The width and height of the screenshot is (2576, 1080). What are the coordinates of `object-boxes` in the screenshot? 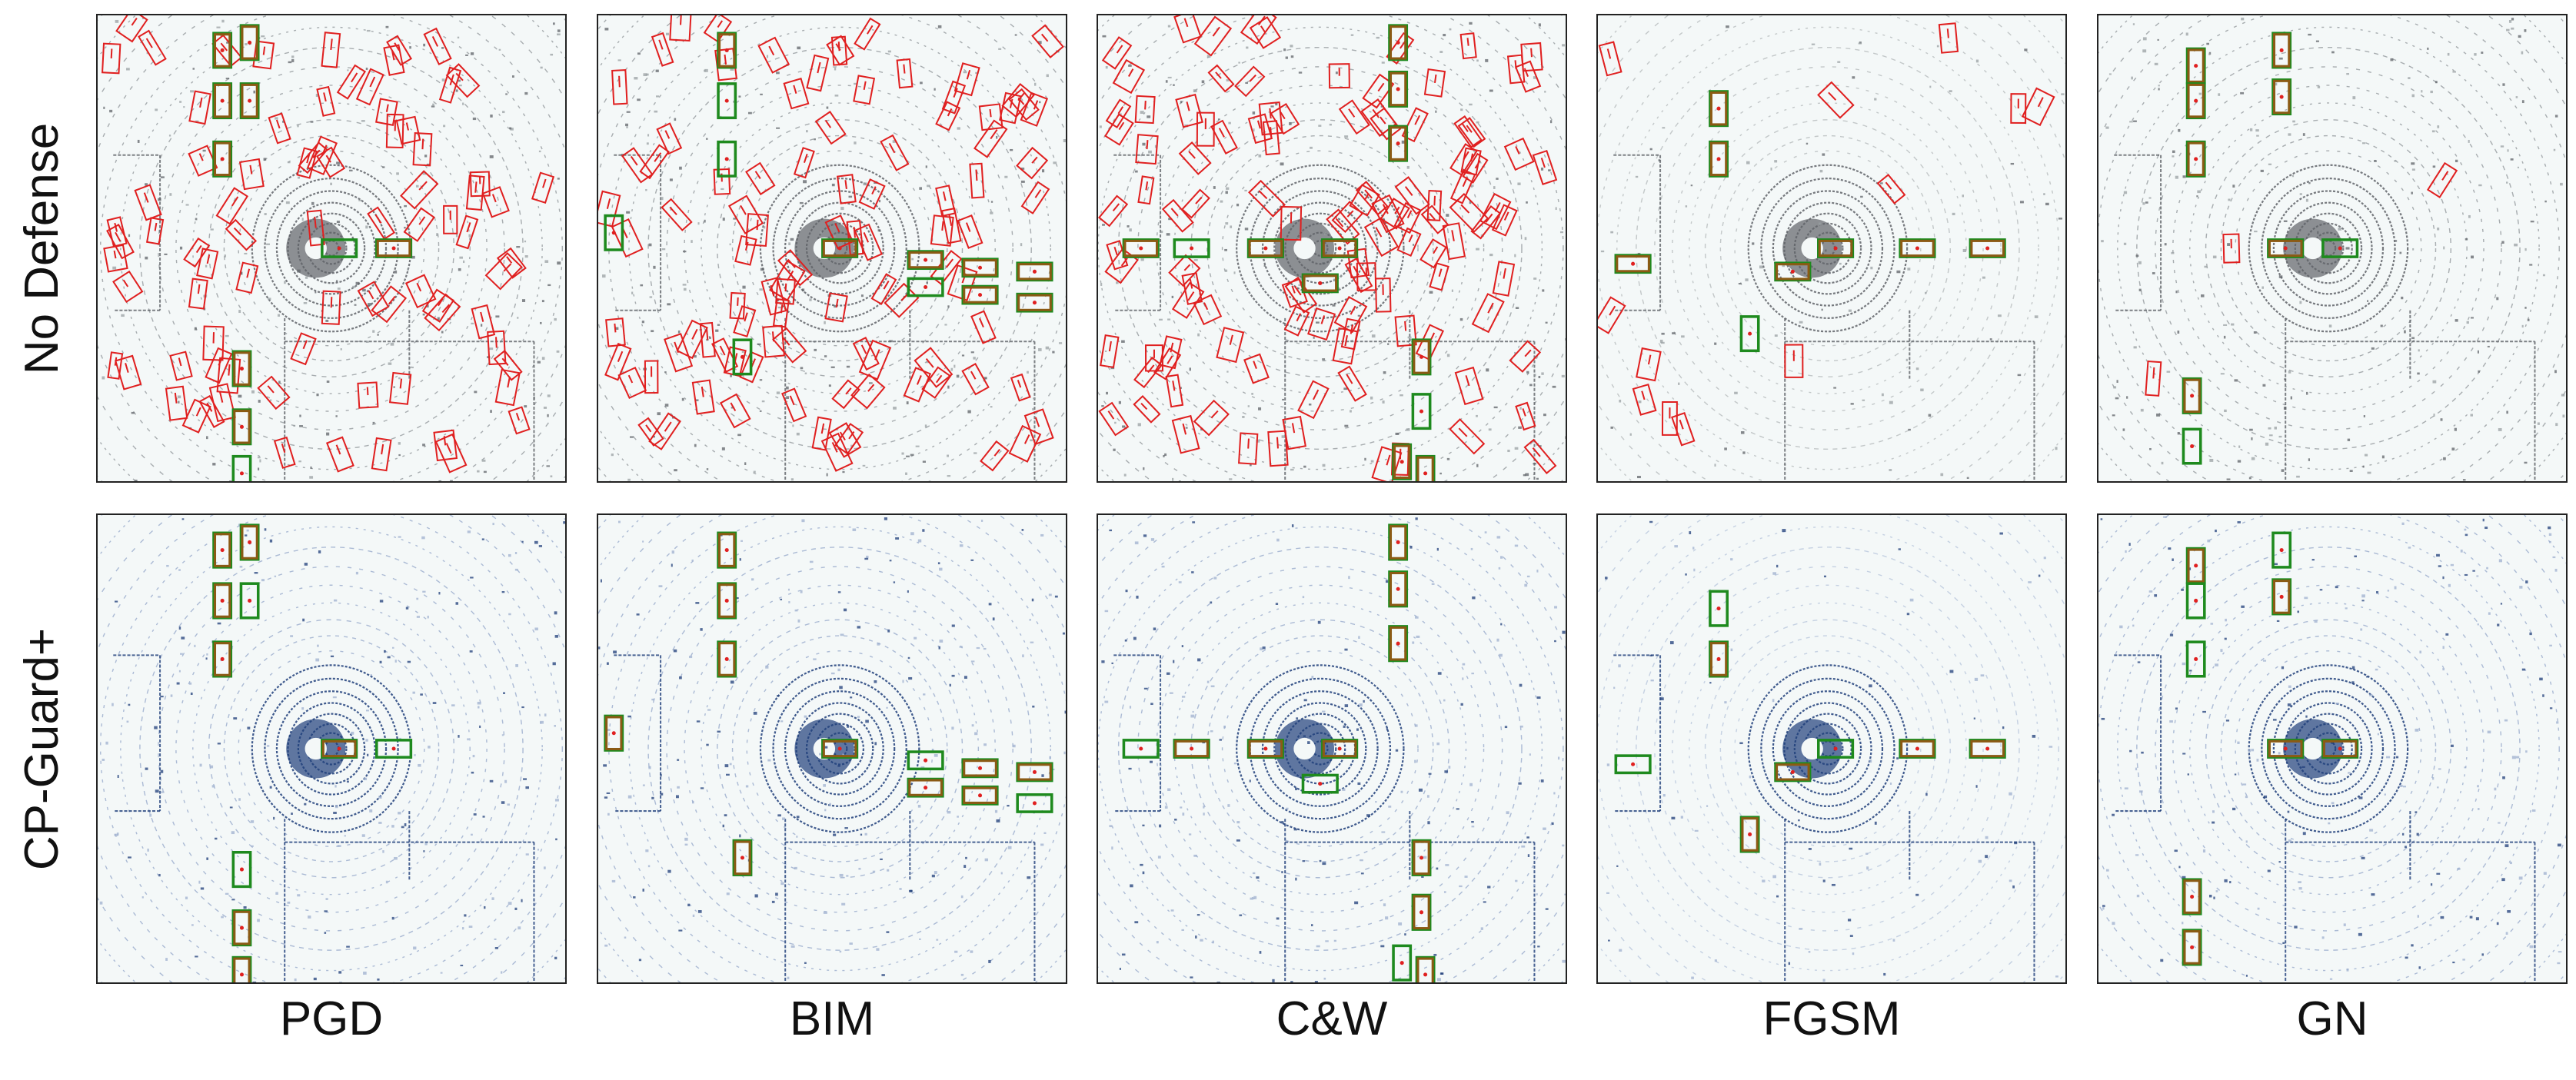 It's located at (1279, 752).